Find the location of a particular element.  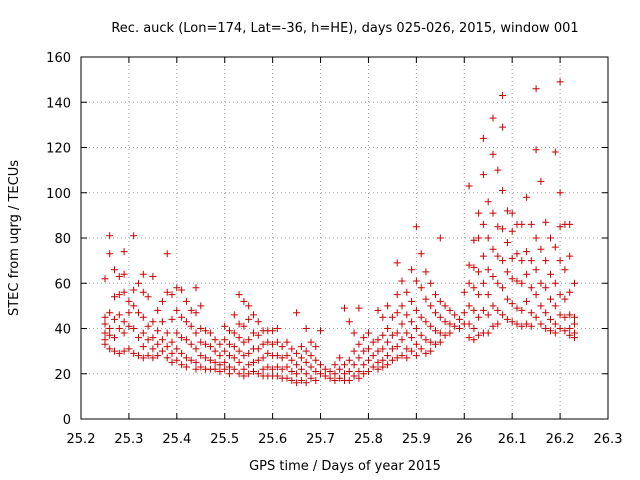

x-tick-label: 26 is located at coordinates (464, 439).